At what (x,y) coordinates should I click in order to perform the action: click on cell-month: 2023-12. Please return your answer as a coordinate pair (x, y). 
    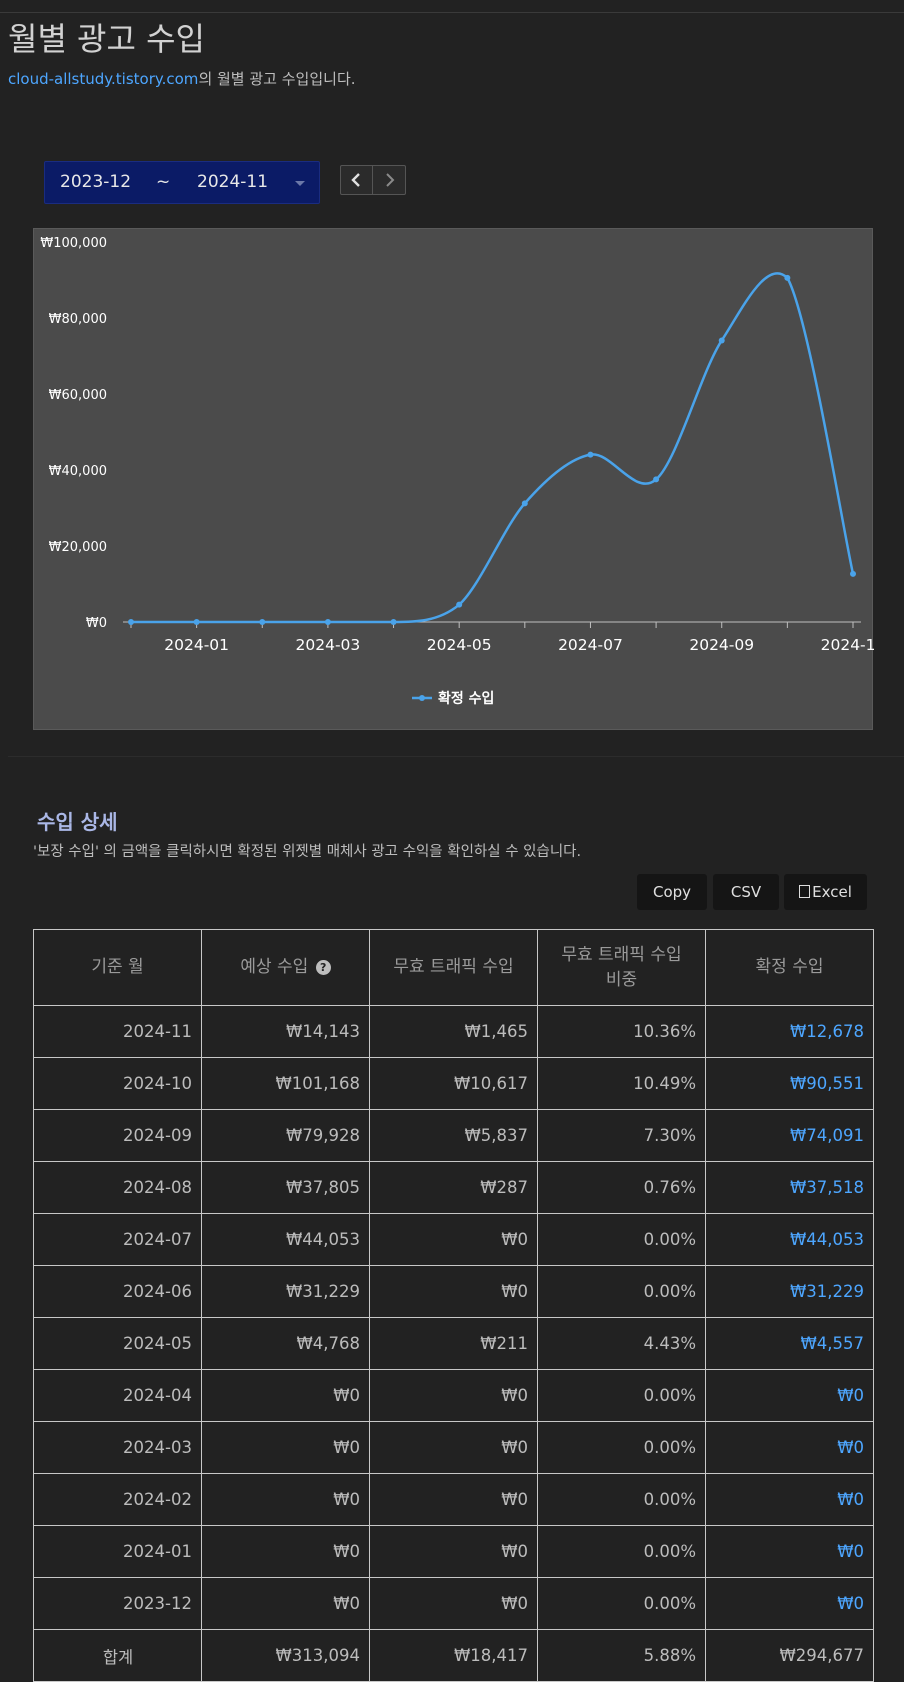
    Looking at the image, I should click on (117, 1603).